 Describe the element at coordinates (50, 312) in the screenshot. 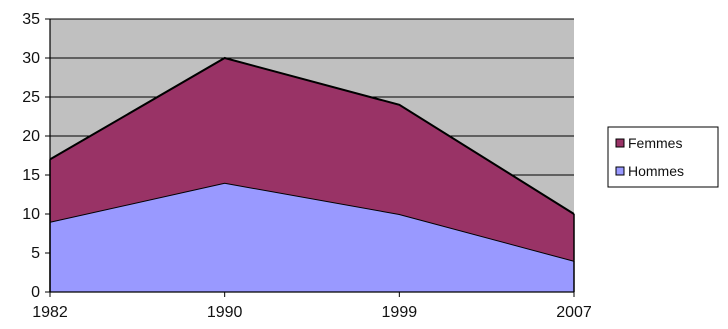

I see `x-tick-label: 1982` at that location.